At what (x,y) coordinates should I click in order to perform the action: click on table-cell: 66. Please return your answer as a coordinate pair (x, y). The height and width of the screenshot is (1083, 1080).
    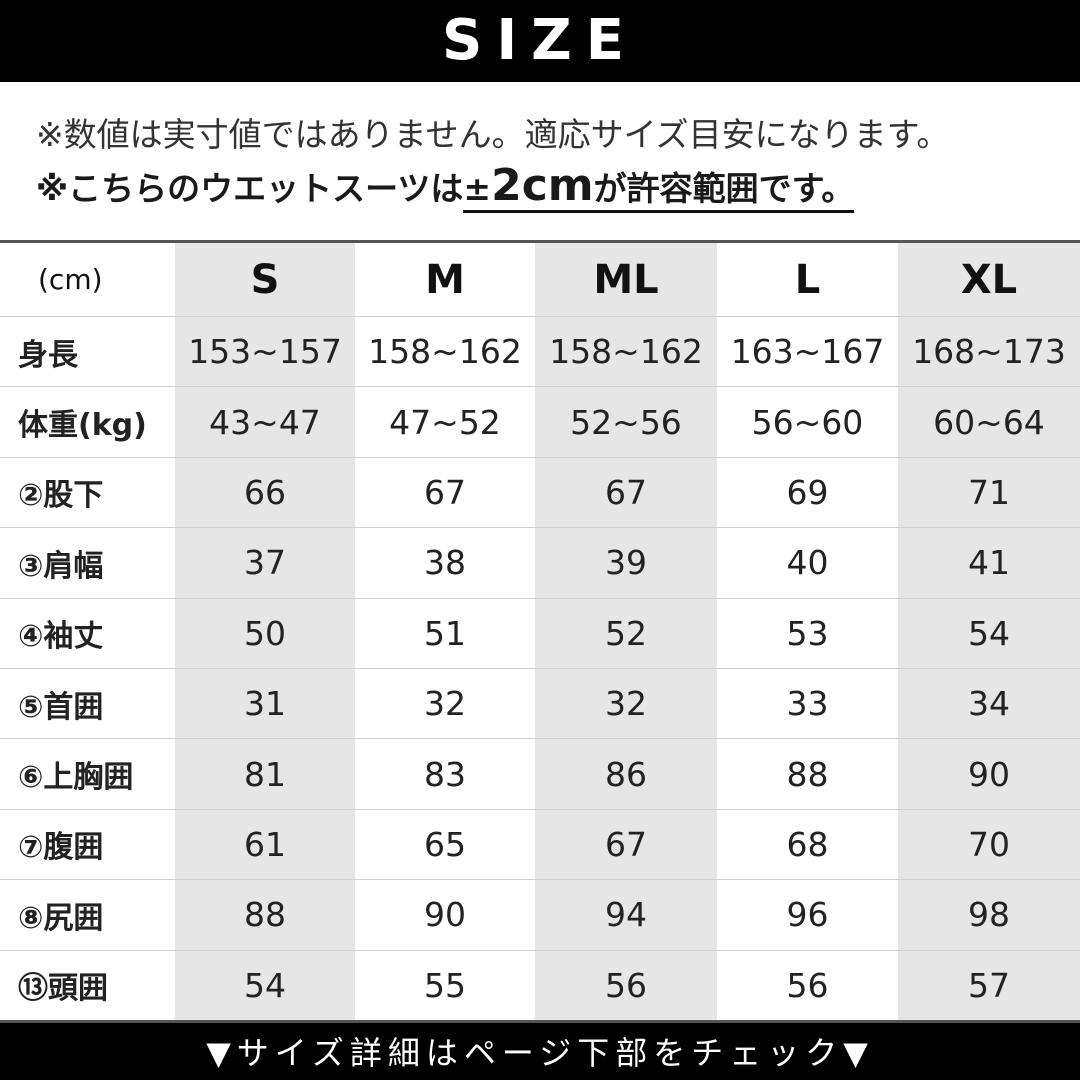
    Looking at the image, I should click on (265, 492).